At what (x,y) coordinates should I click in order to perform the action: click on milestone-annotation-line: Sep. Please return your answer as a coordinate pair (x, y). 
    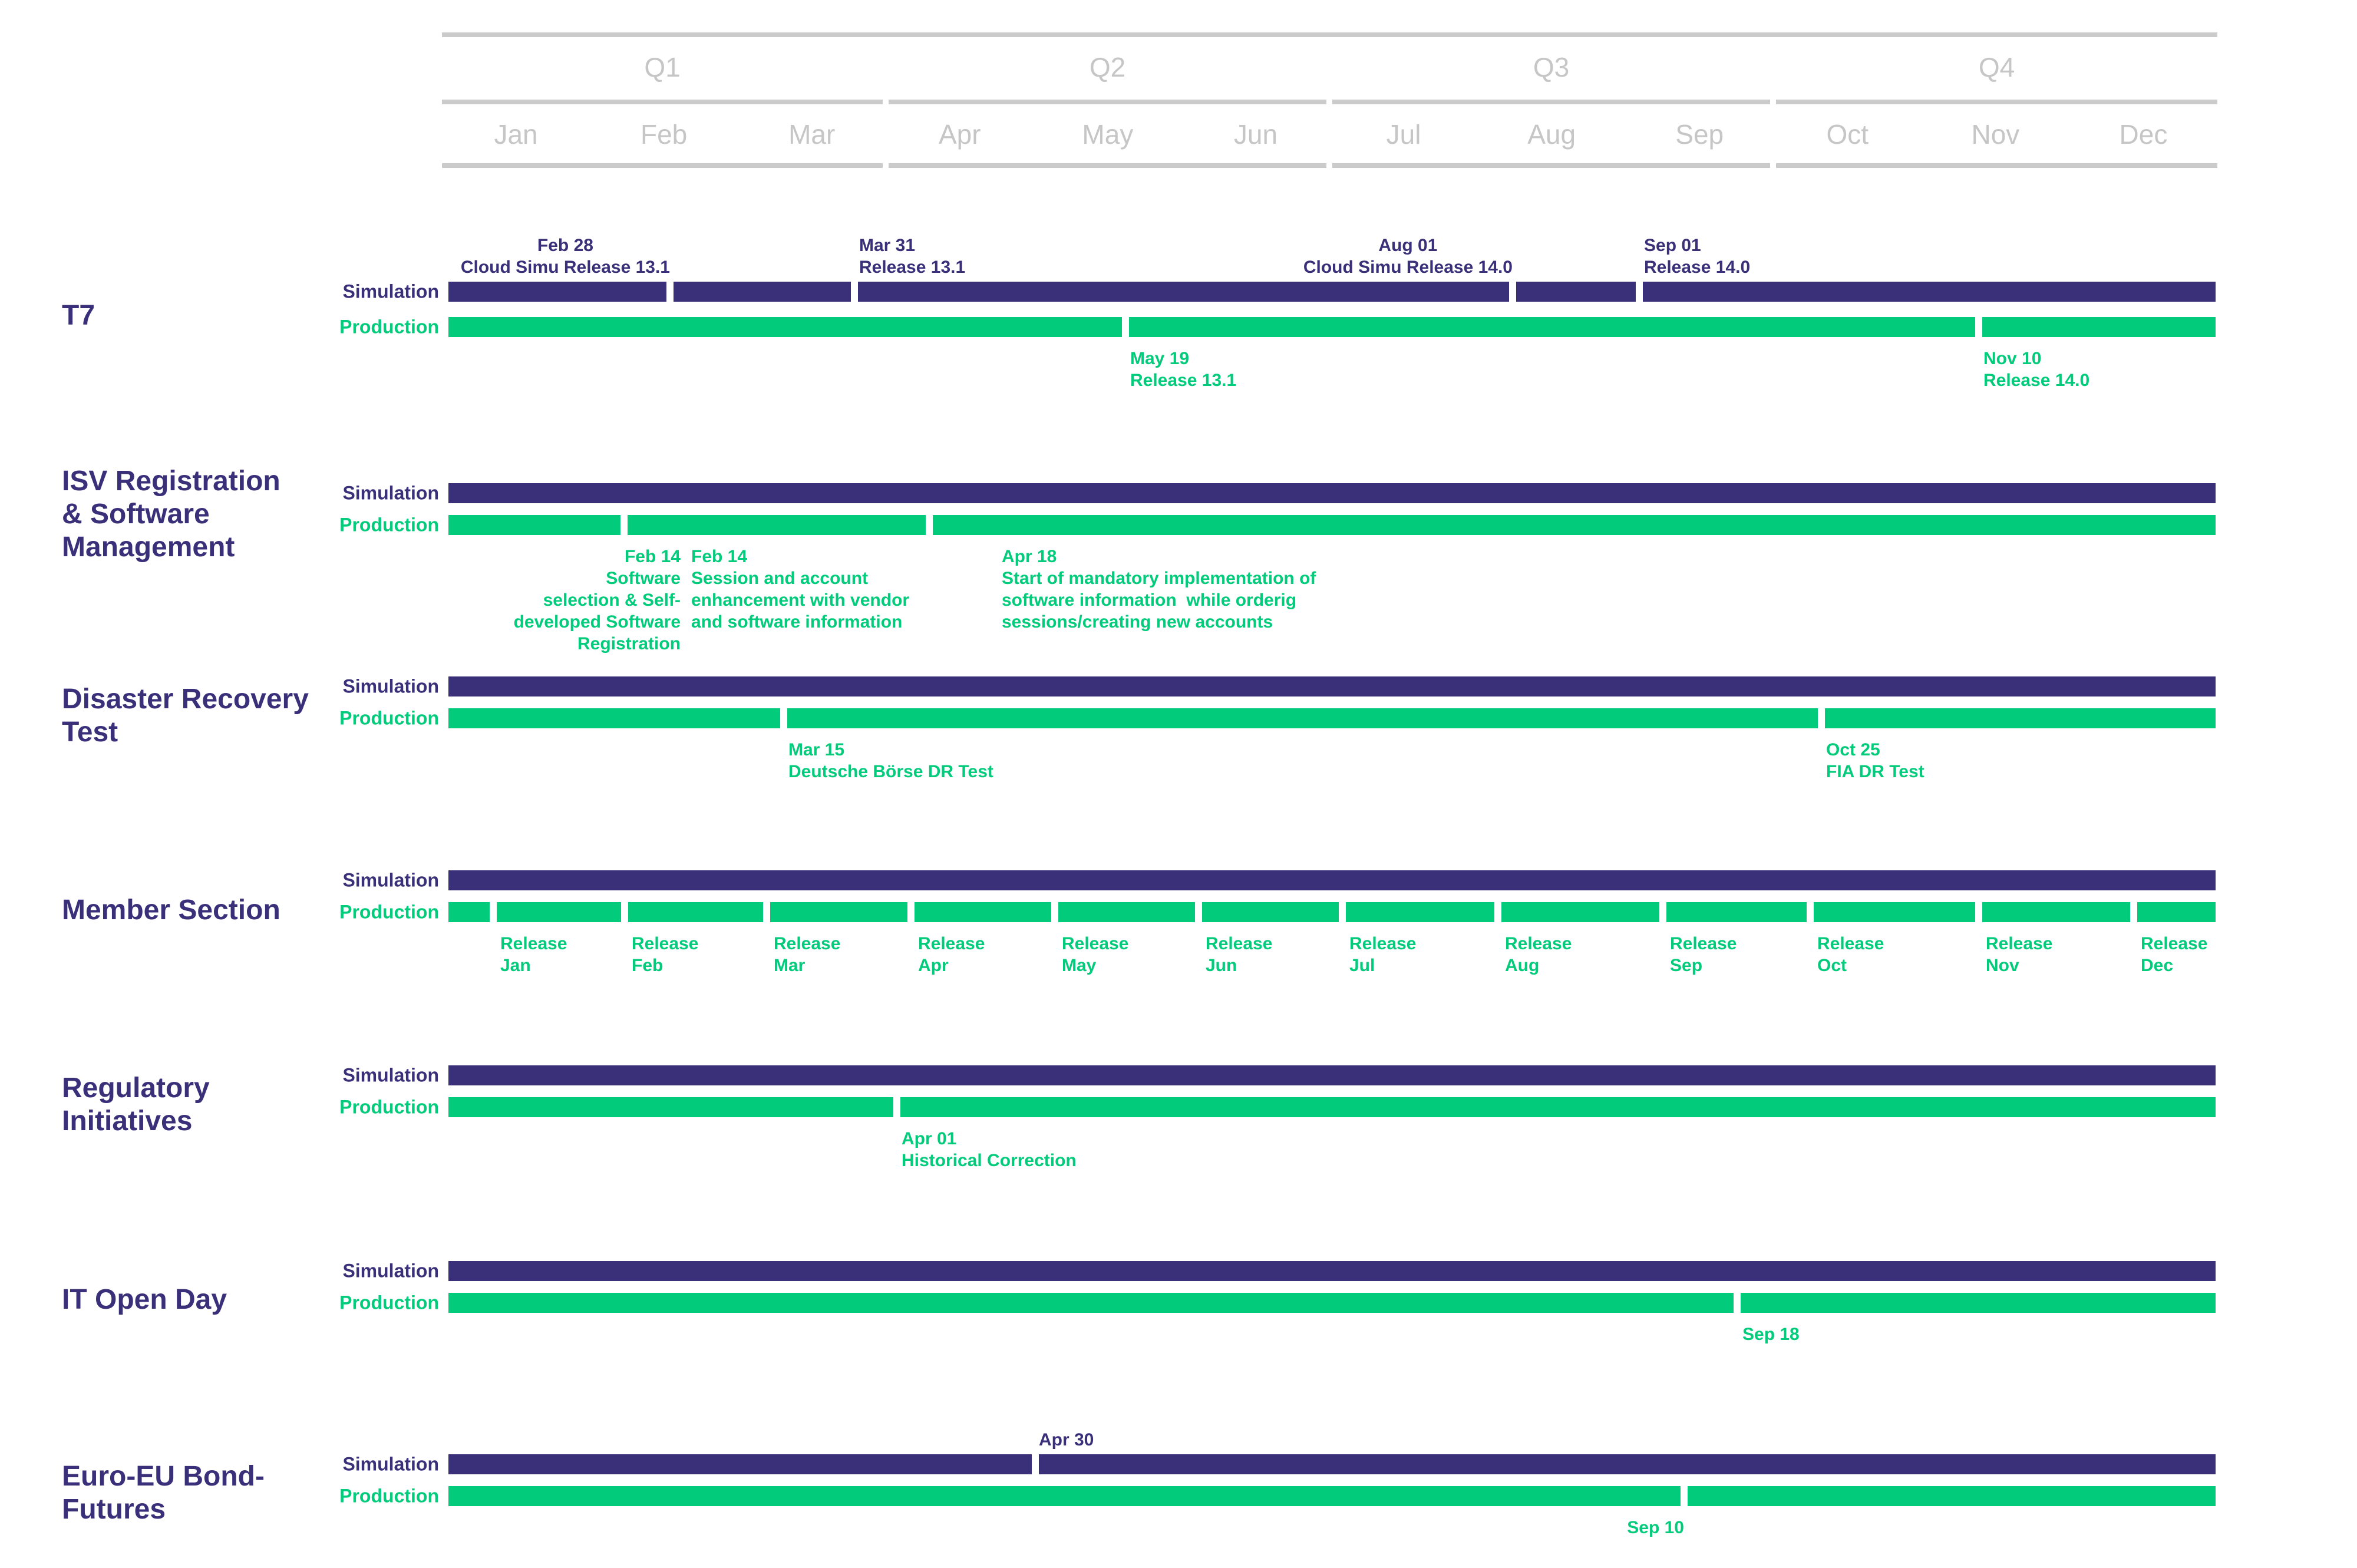
    Looking at the image, I should click on (1687, 965).